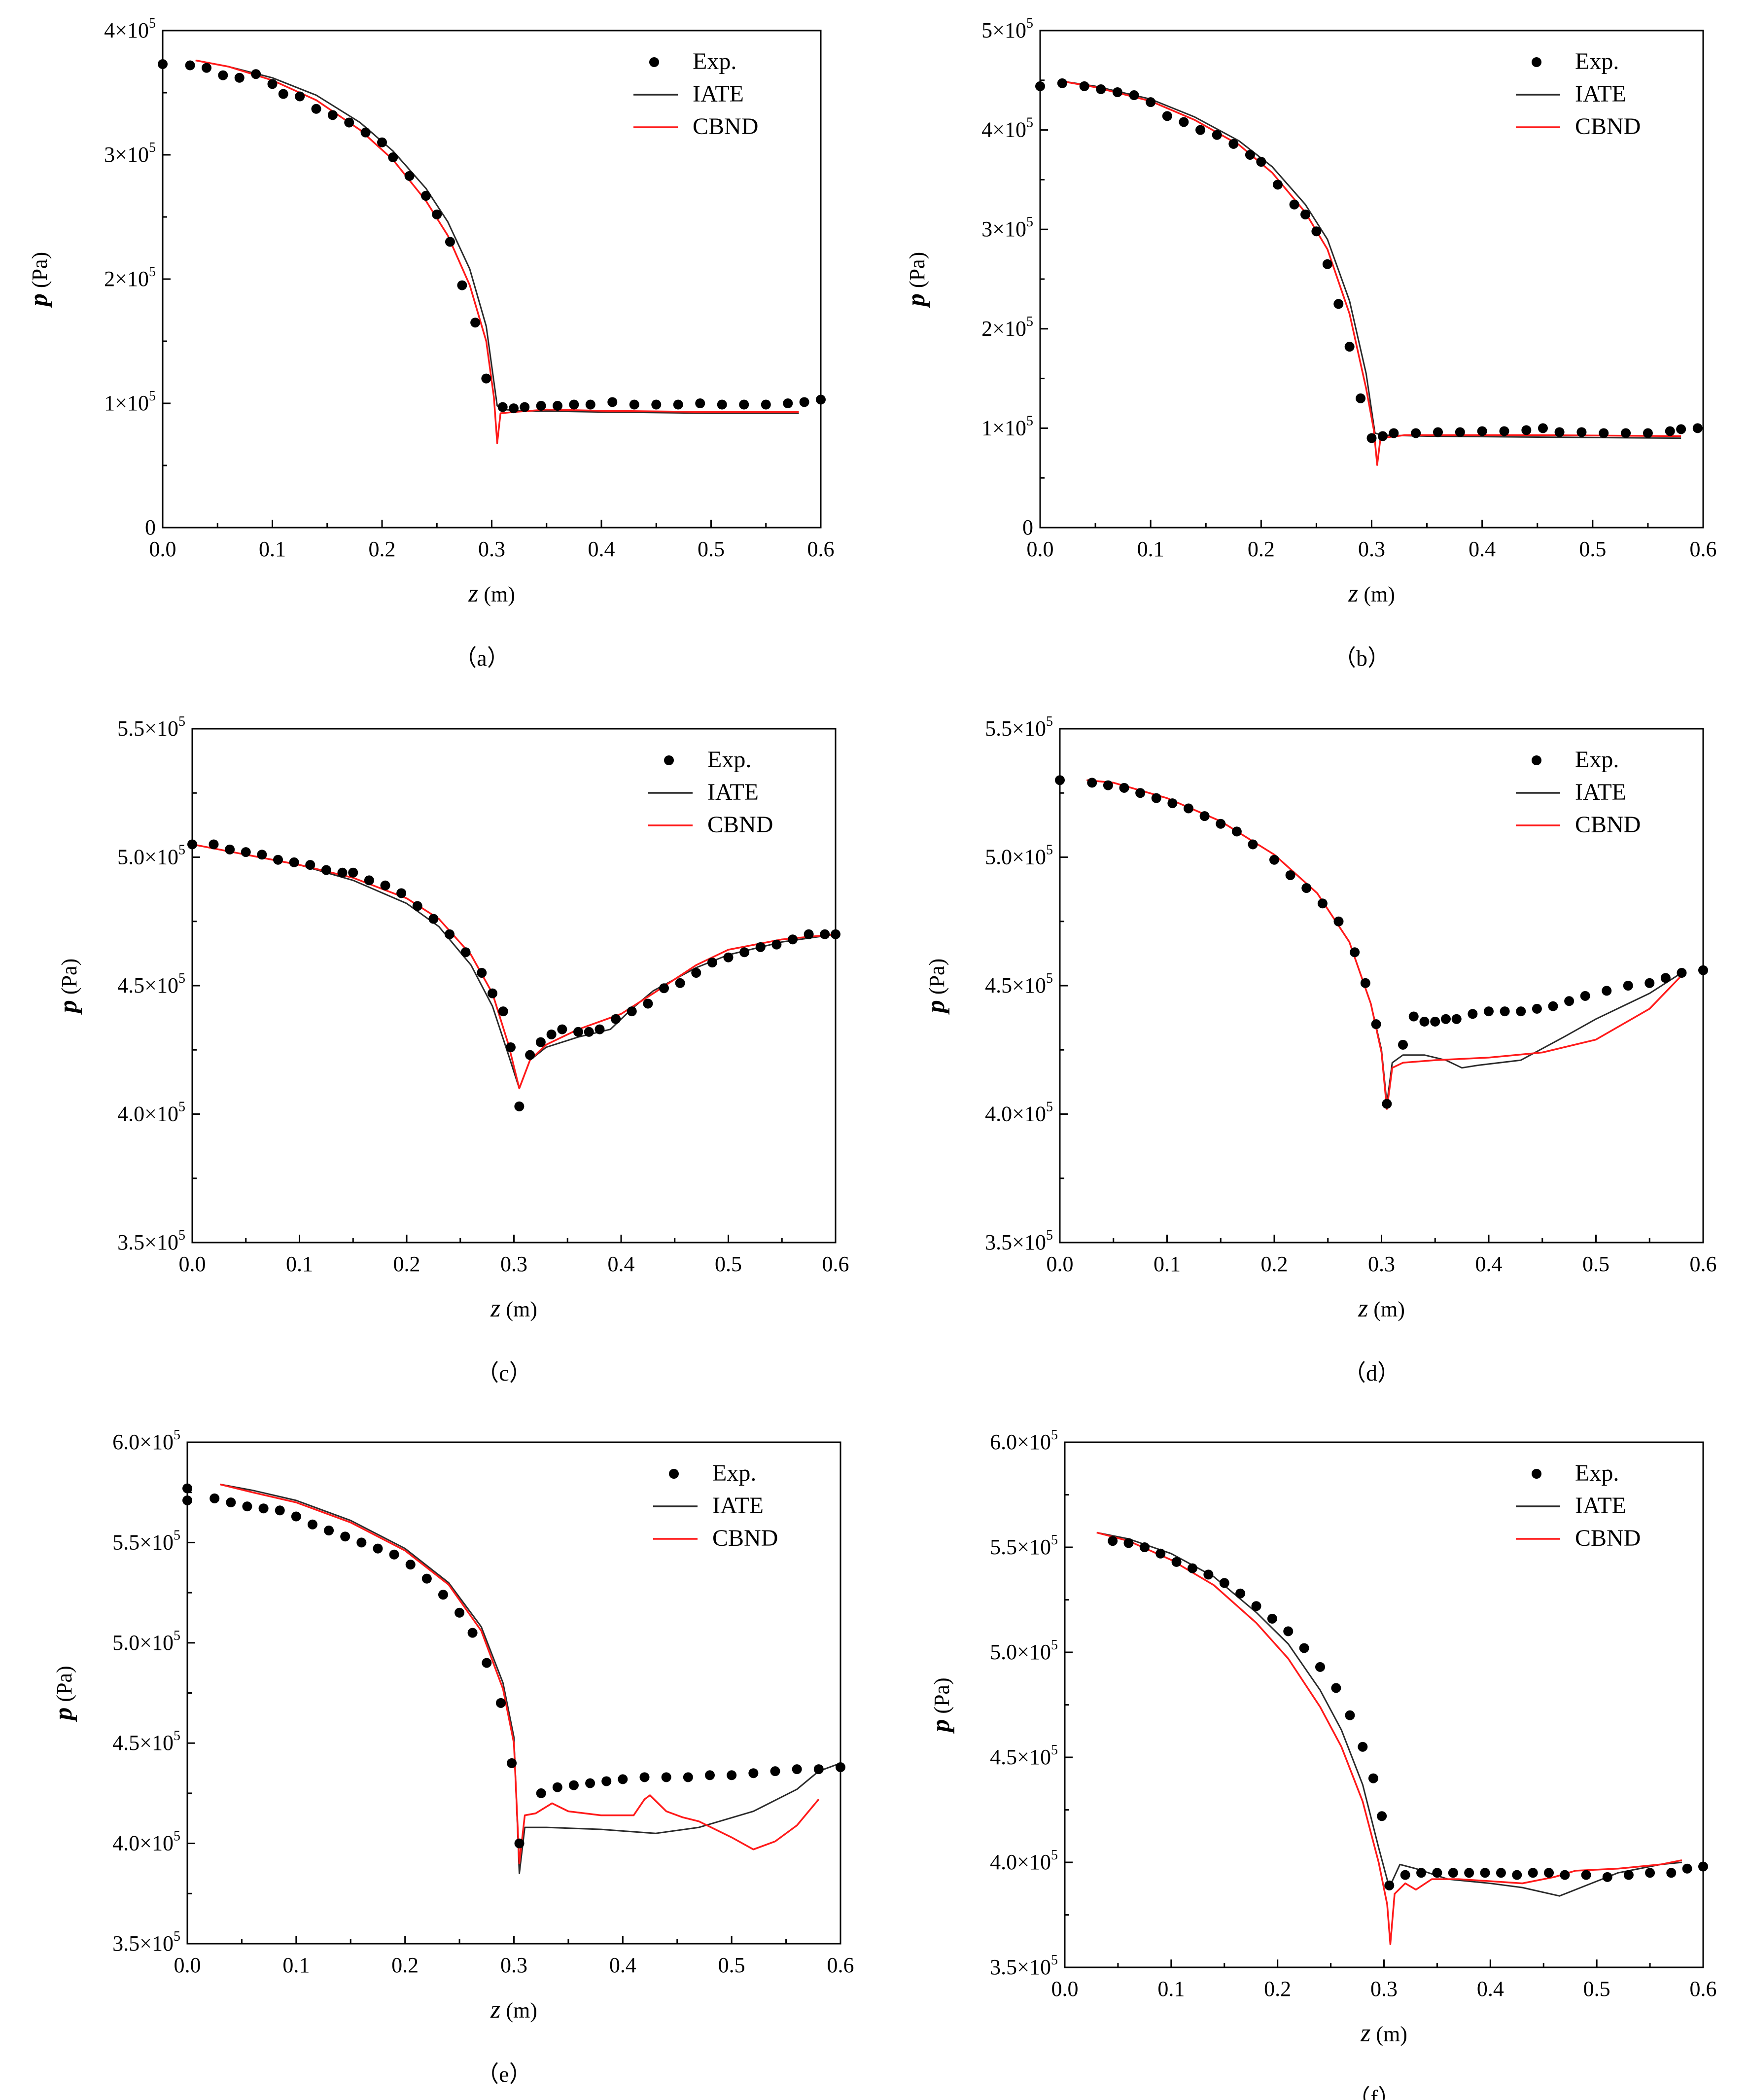 The width and height of the screenshot is (1749, 2100). I want to click on panel-caption: （d）, so click(1371, 1373).